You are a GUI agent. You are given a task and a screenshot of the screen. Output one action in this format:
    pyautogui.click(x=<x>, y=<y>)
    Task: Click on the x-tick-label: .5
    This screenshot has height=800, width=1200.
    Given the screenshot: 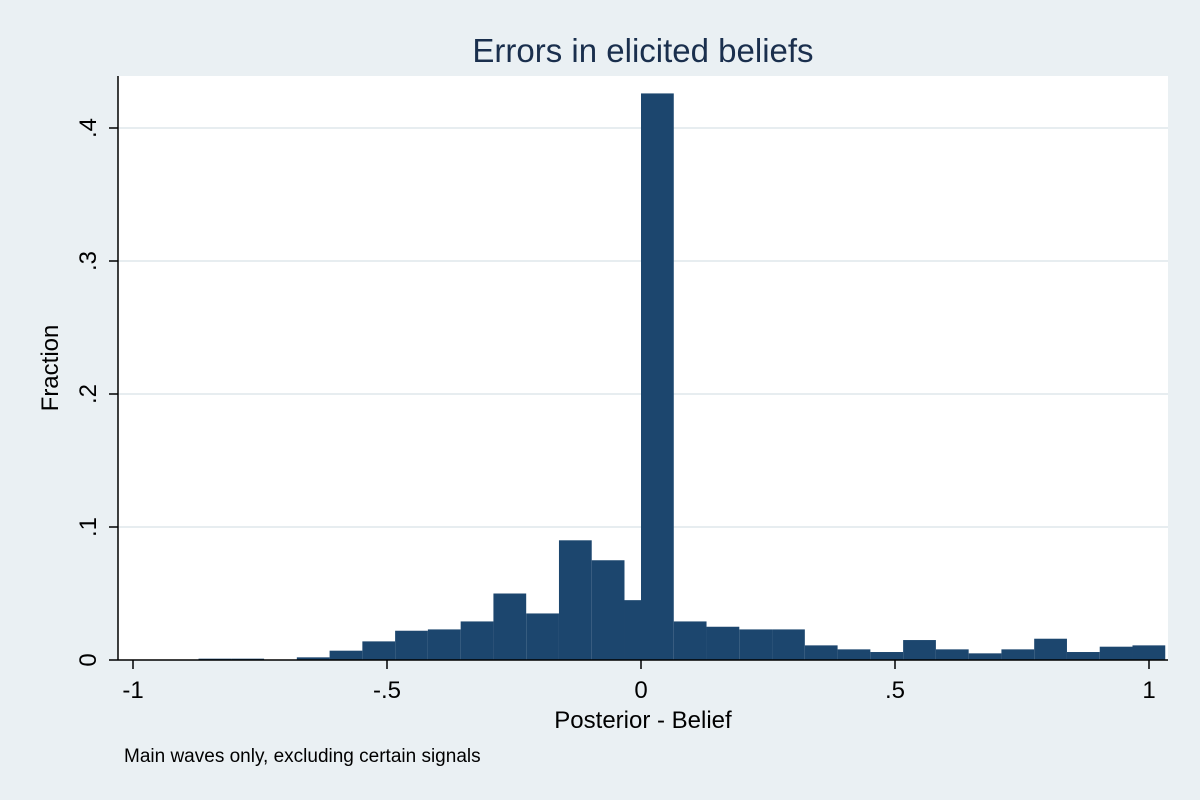 What is the action you would take?
    pyautogui.click(x=895, y=690)
    